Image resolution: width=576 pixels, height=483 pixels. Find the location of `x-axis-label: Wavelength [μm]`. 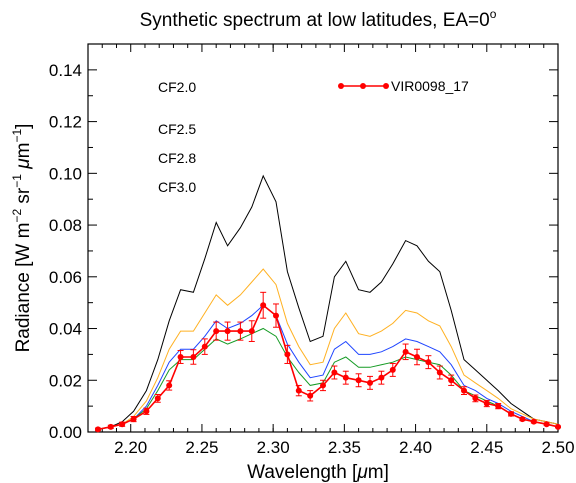

x-axis-label: Wavelength [μm] is located at coordinates (318, 472).